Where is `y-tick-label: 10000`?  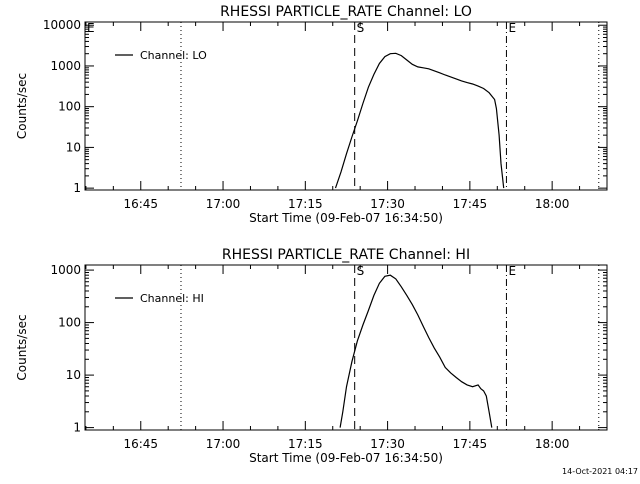 y-tick-label: 10000 is located at coordinates (62, 25).